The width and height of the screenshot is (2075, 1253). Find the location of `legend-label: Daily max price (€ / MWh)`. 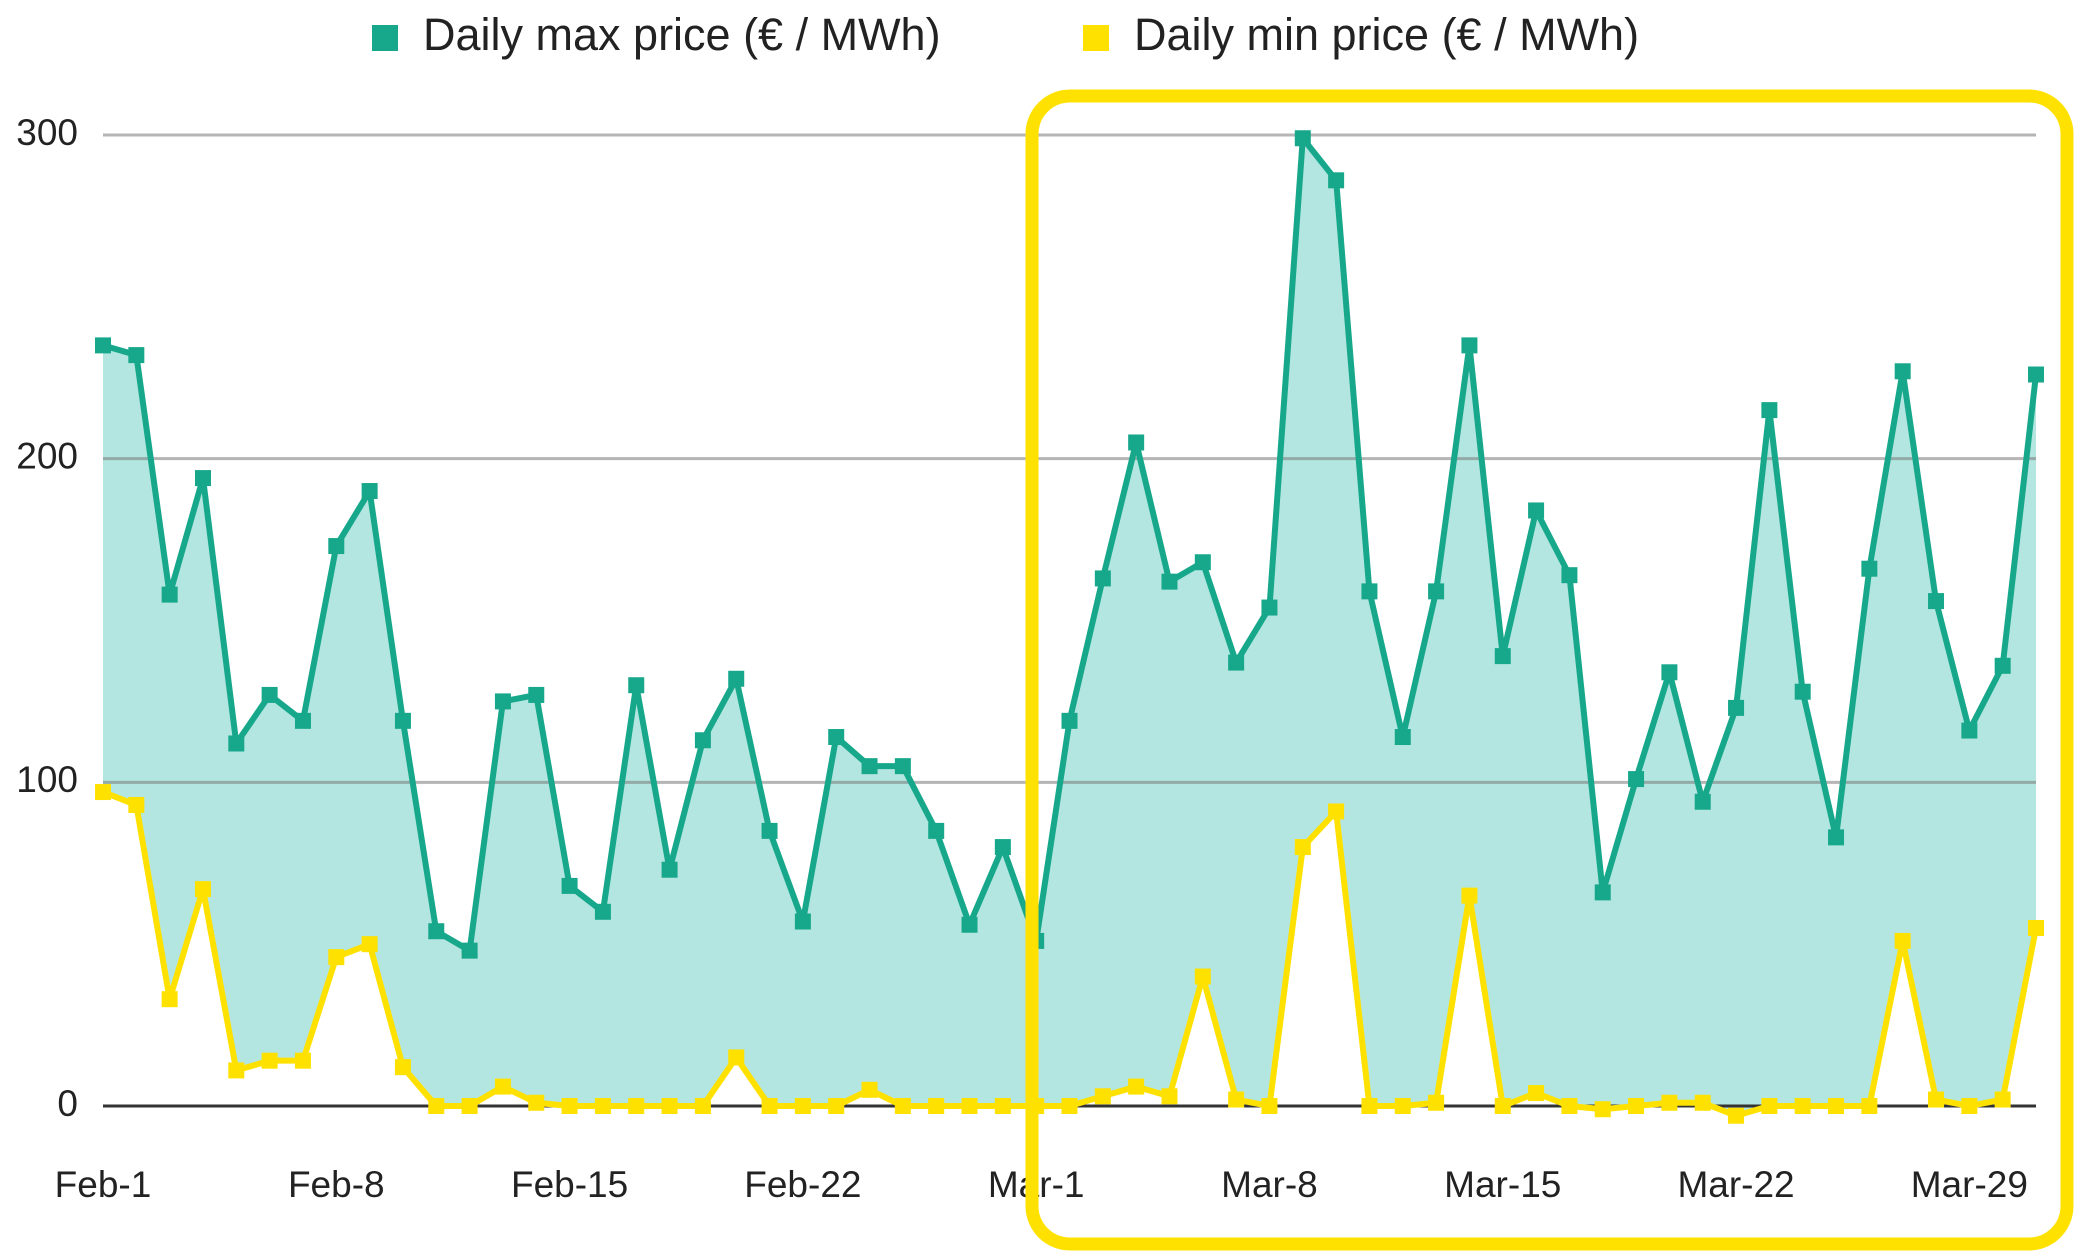

legend-label: Daily max price (€ / MWh) is located at coordinates (682, 34).